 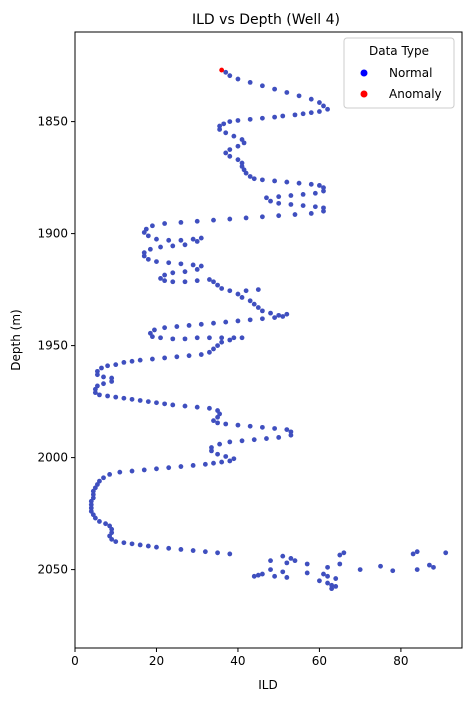 I want to click on chart-title: ILD vs Depth (Well 4), so click(x=266, y=20).